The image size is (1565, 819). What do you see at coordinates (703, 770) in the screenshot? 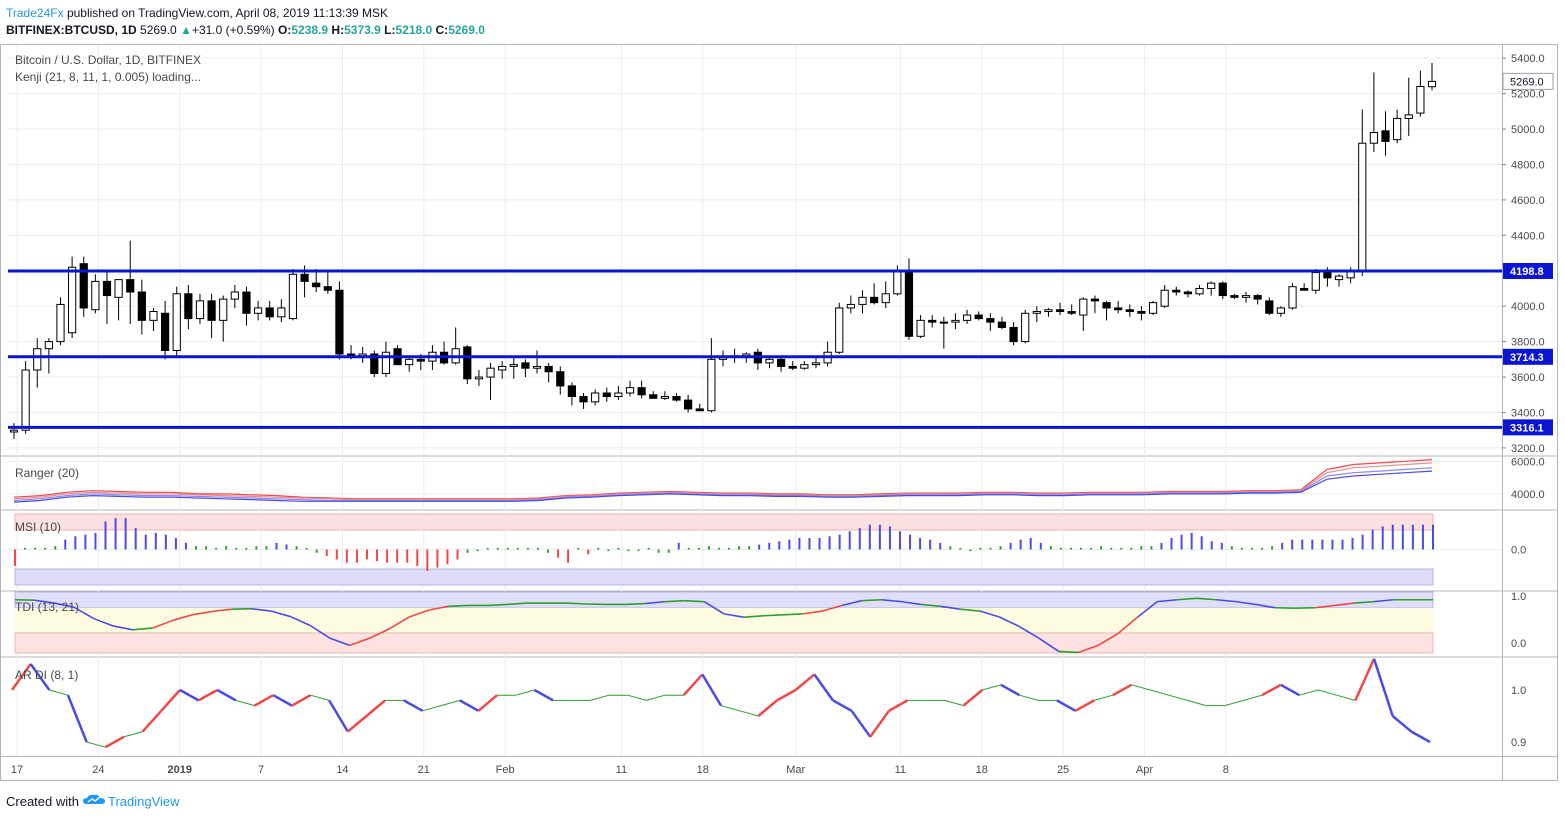
I see `time-axis-label: 18` at bounding box center [703, 770].